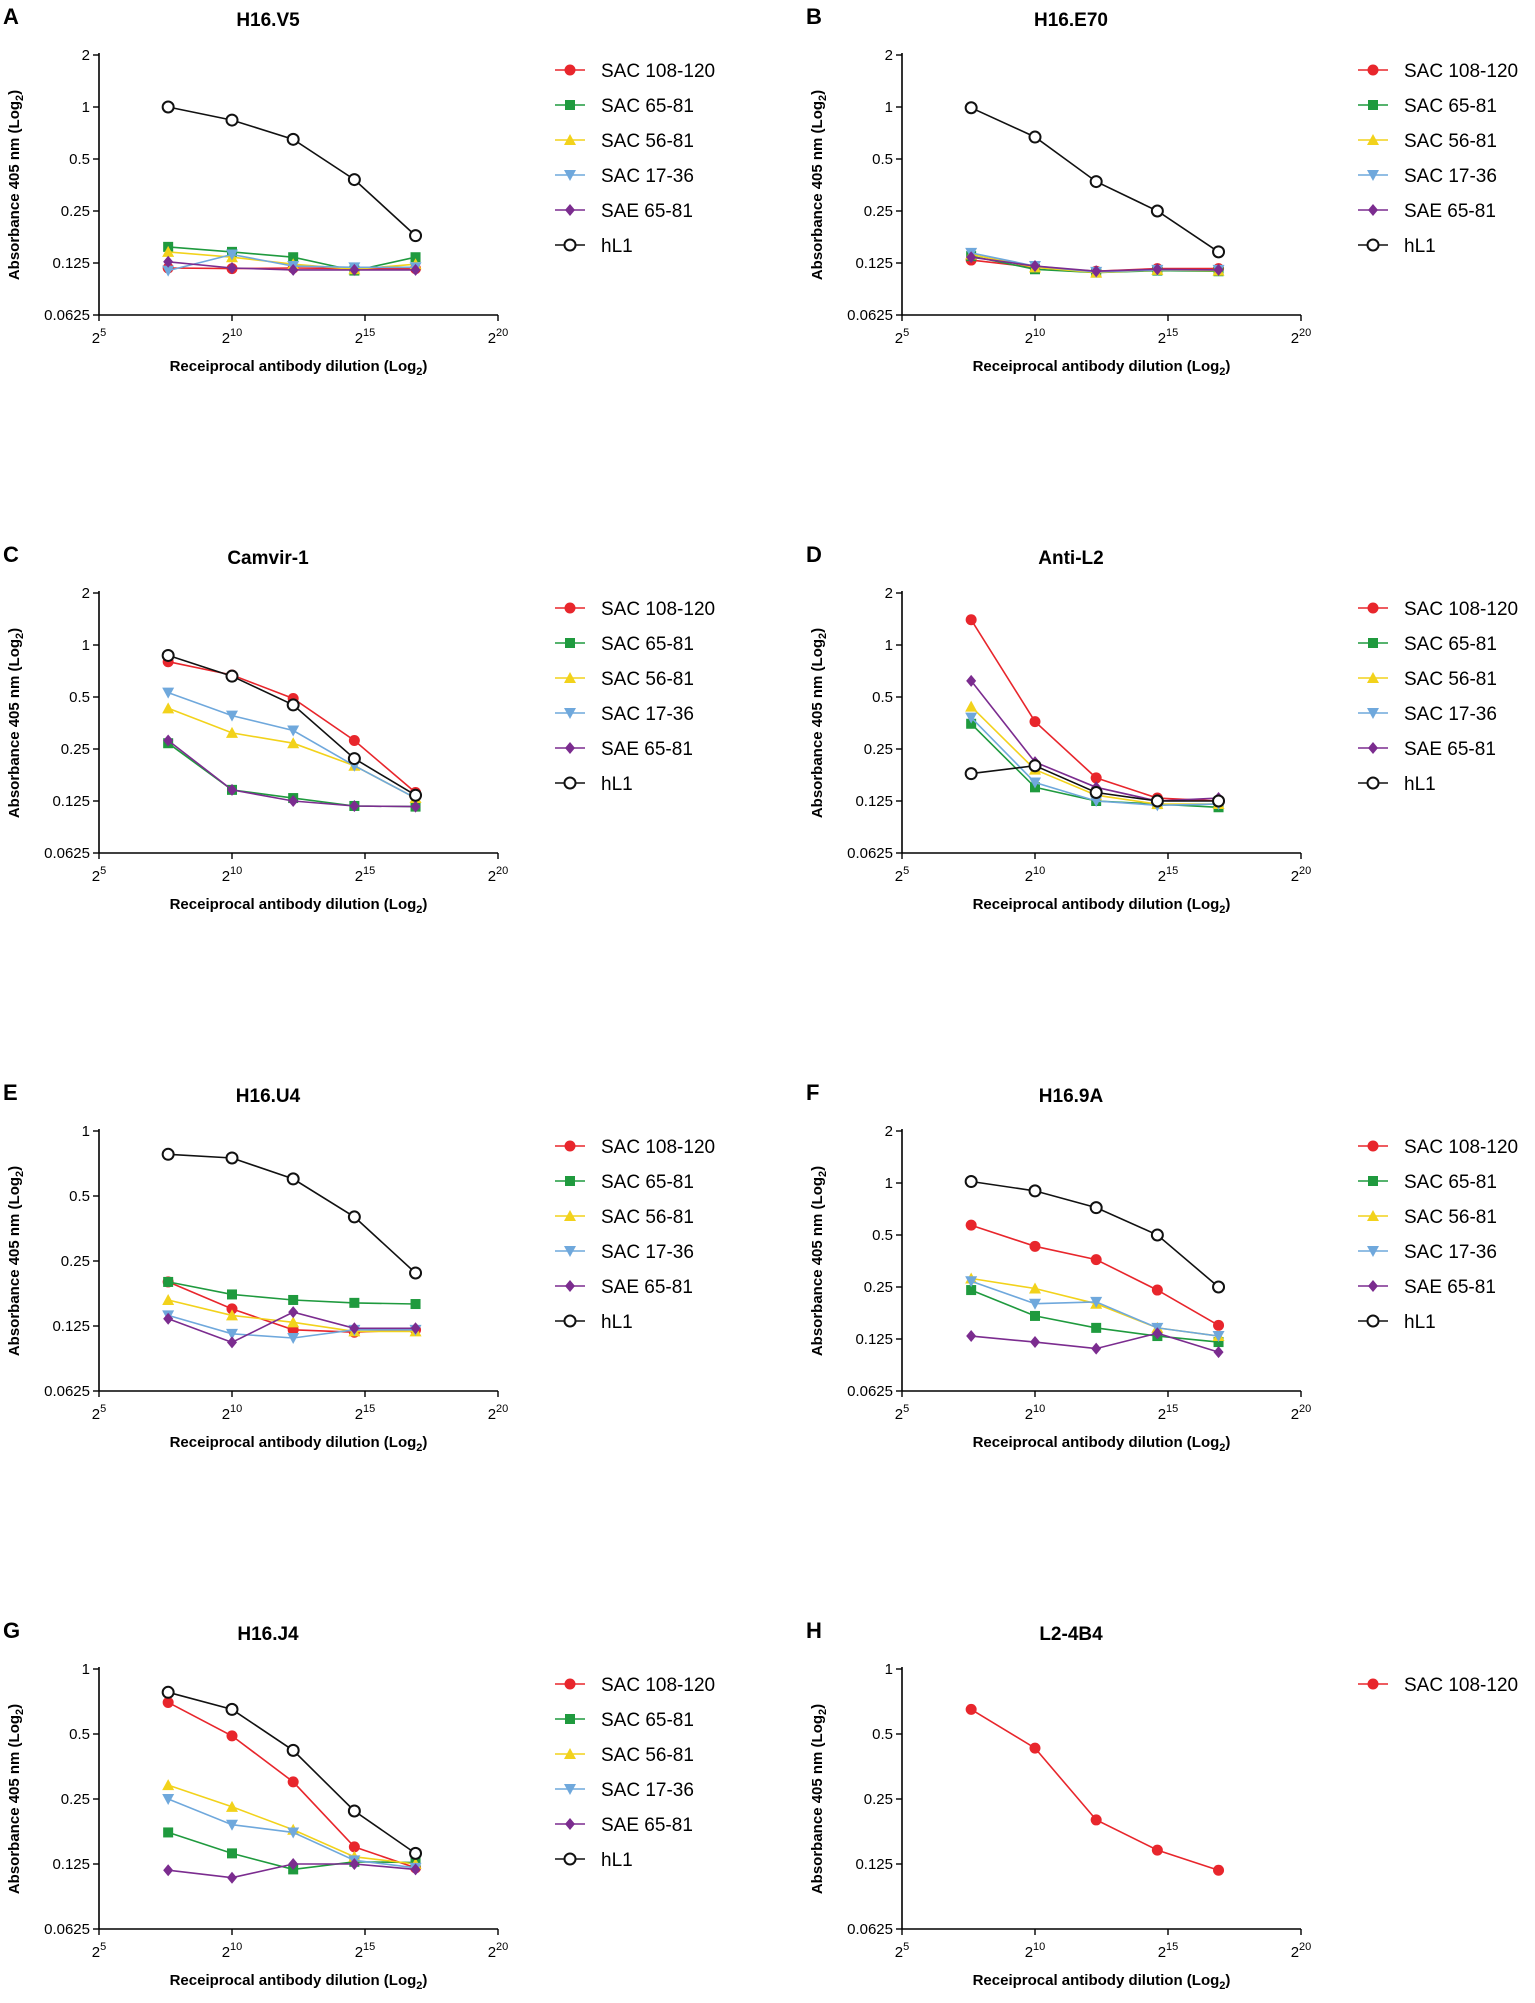  I want to click on chart-title: H16.V5, so click(268, 20).